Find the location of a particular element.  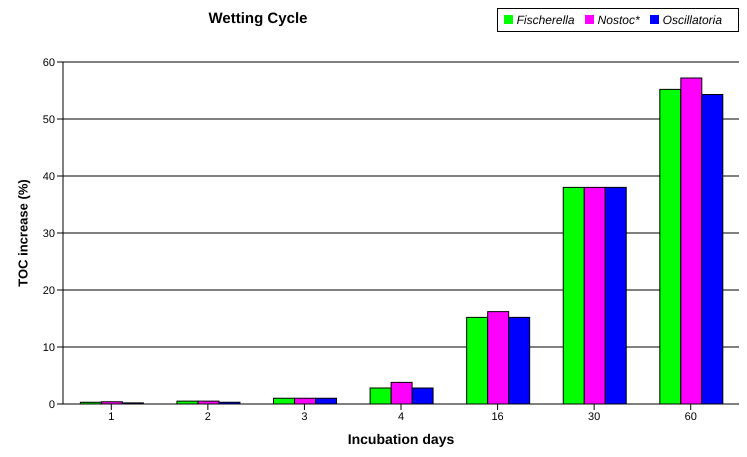

x-tick-label: 2 is located at coordinates (207, 416).